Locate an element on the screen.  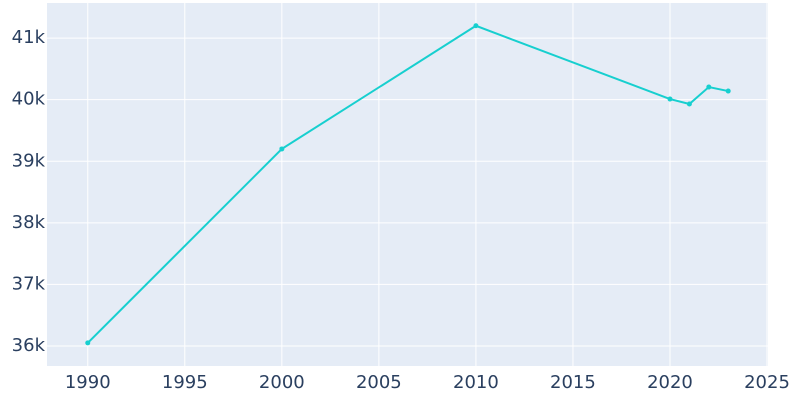
x-tick-label: 1995 is located at coordinates (185, 382).